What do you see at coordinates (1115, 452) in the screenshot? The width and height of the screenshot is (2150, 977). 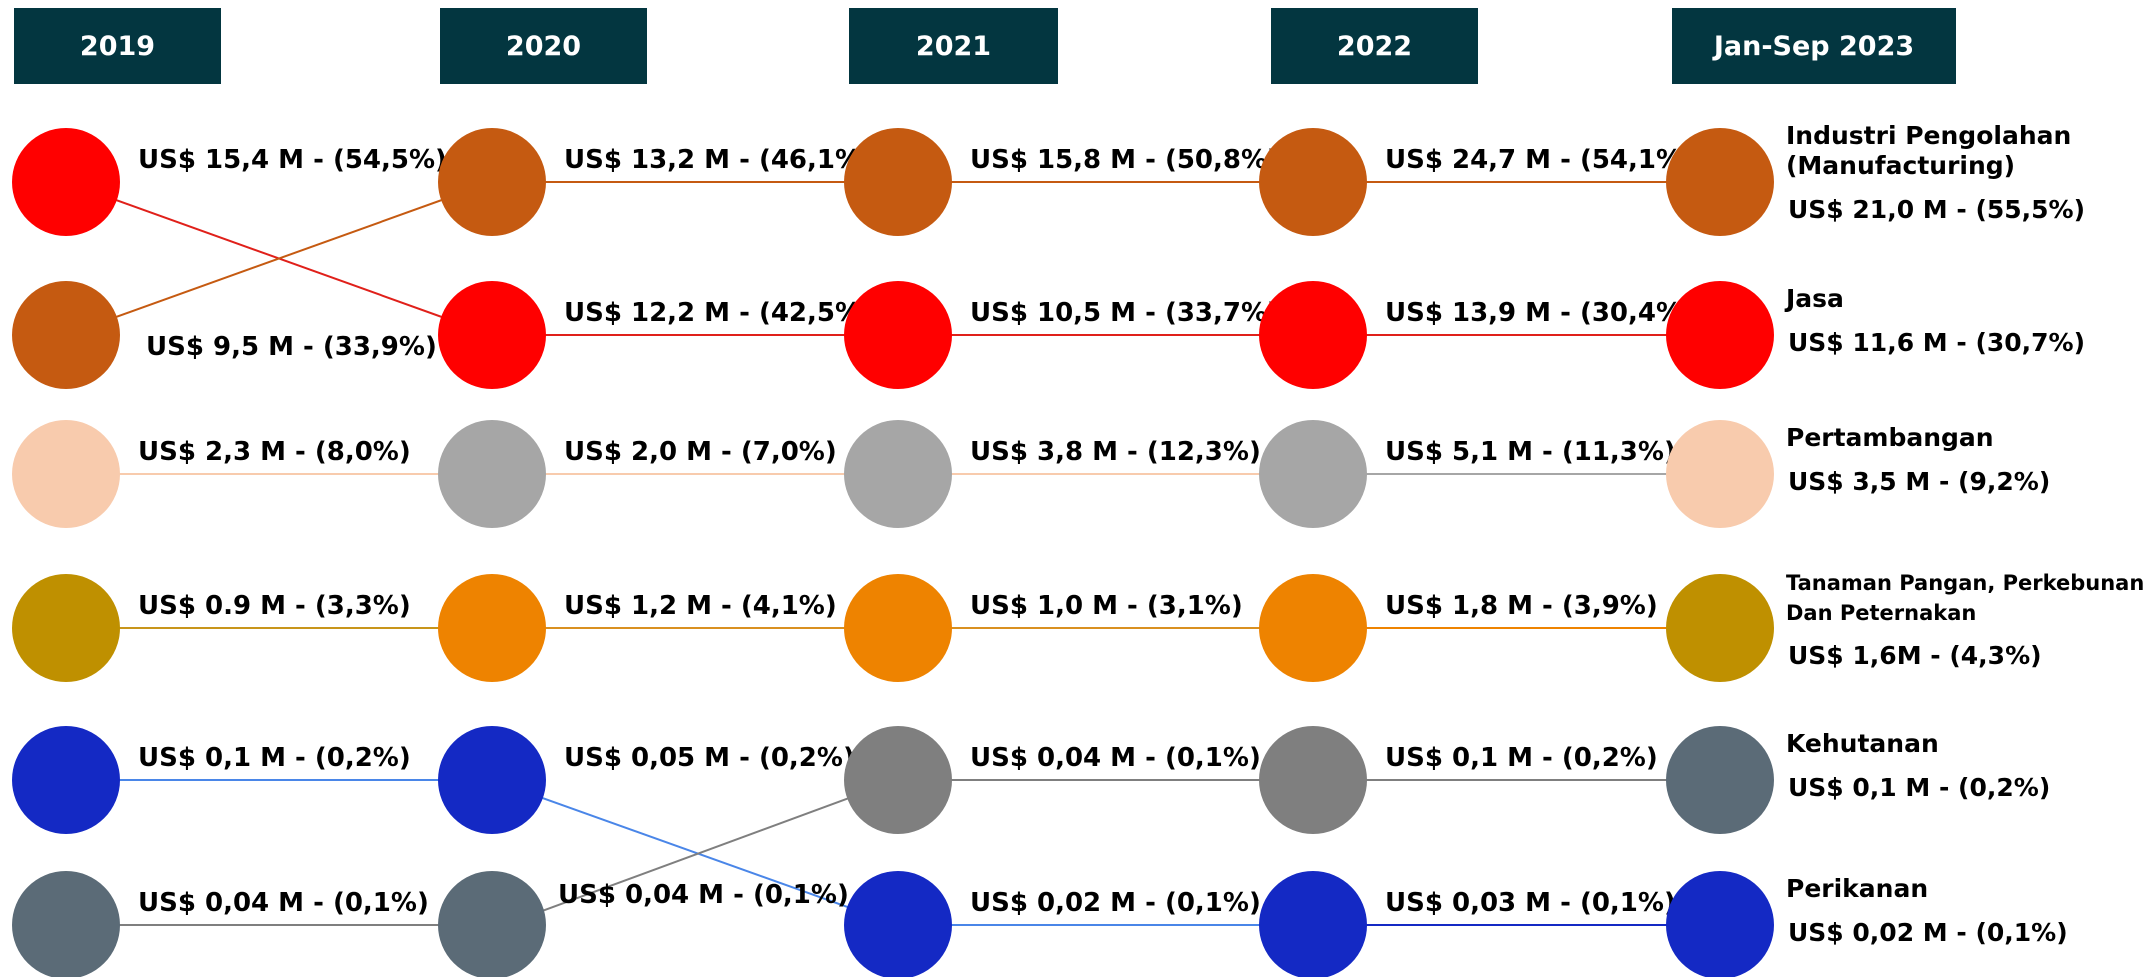 I see `value-label: US$ 3,8 M - (12,3%)` at bounding box center [1115, 452].